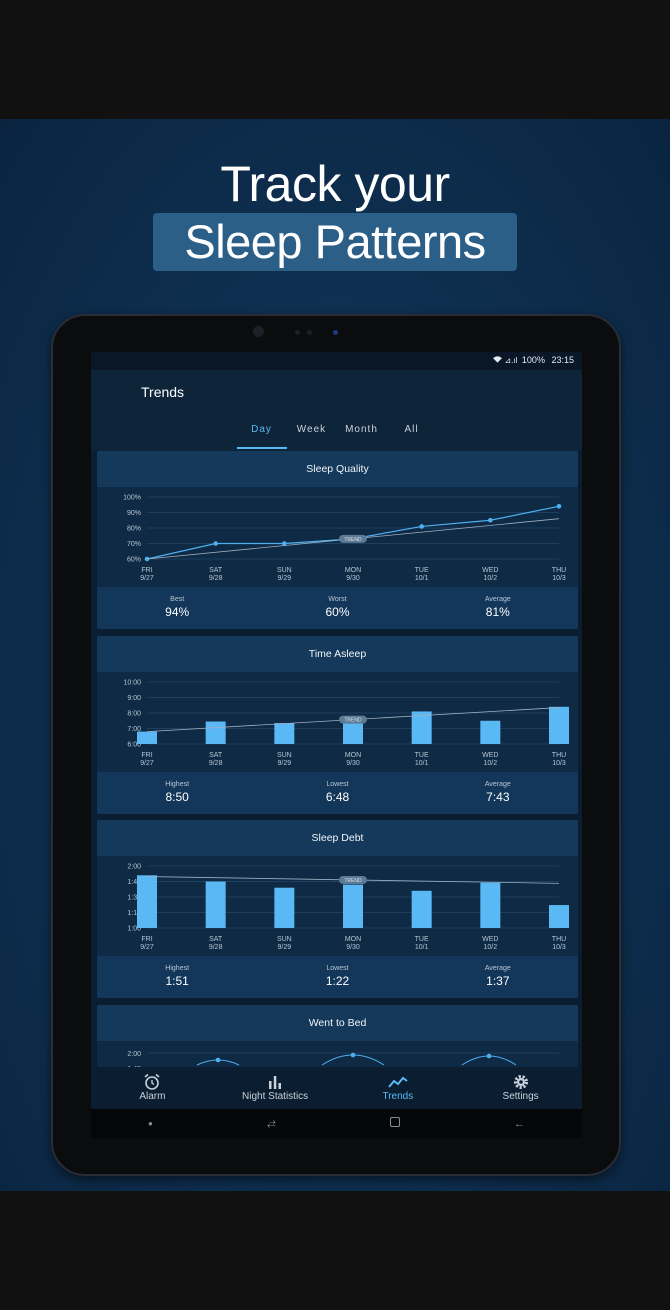  Describe the element at coordinates (337, 654) in the screenshot. I see `card-title: Time Asleep` at that location.